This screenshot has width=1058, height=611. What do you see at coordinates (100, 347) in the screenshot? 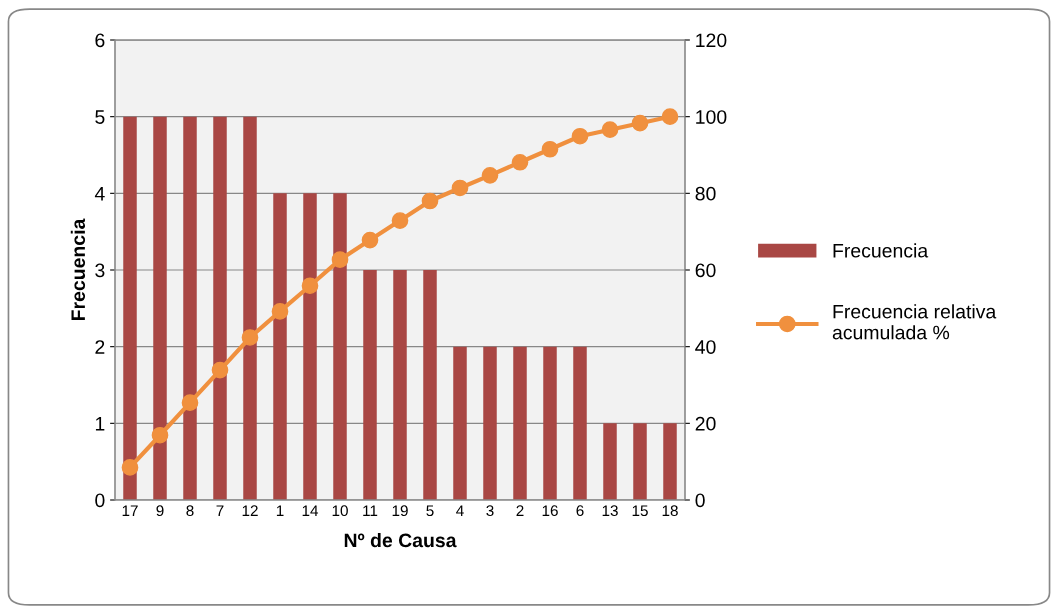
I see `y-tick-label: 2` at bounding box center [100, 347].